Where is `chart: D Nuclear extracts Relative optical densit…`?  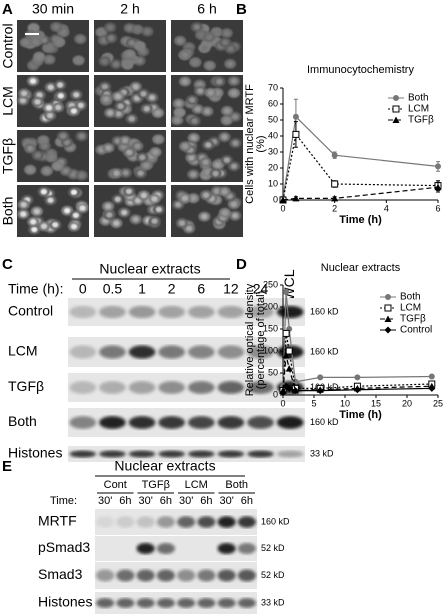 chart: D Nuclear extracts Relative optical densit… is located at coordinates (339, 338).